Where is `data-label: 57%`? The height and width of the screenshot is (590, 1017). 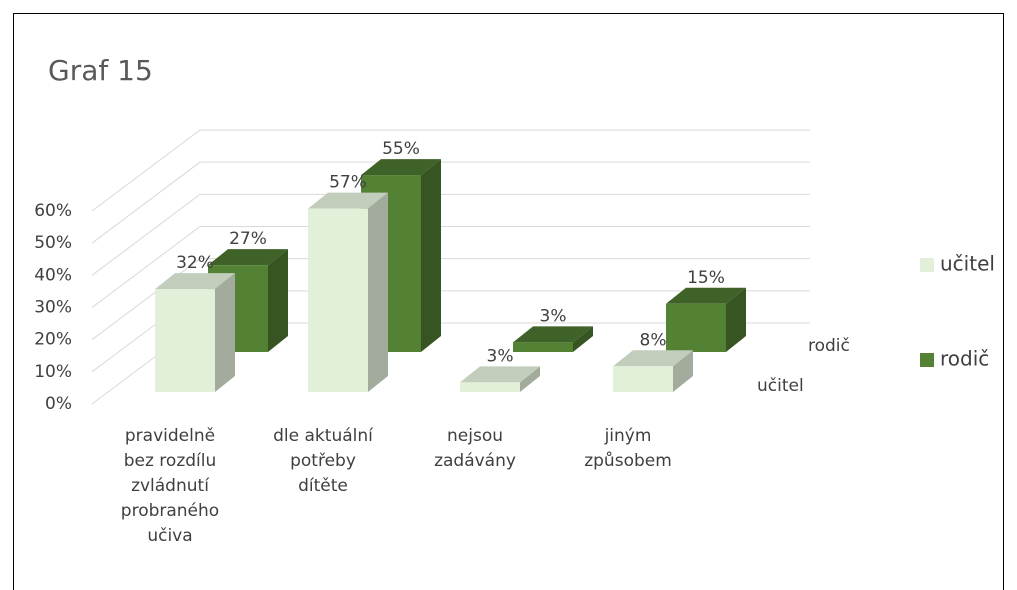 data-label: 57% is located at coordinates (348, 183).